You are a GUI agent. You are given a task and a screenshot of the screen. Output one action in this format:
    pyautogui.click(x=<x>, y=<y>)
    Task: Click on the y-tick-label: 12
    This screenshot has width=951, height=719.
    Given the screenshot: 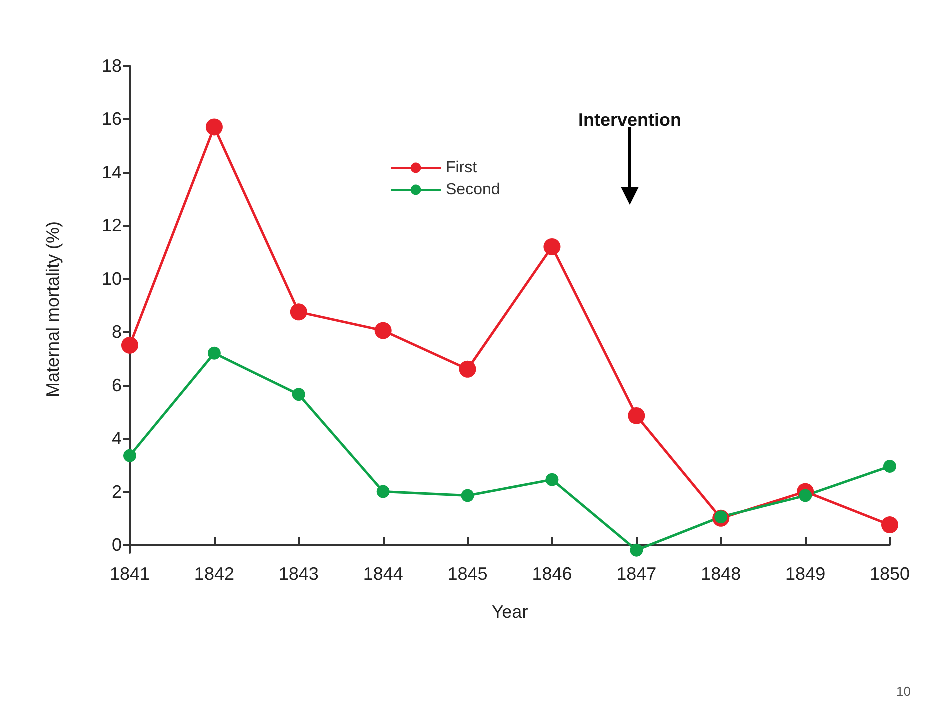 What is the action you would take?
    pyautogui.click(x=112, y=226)
    